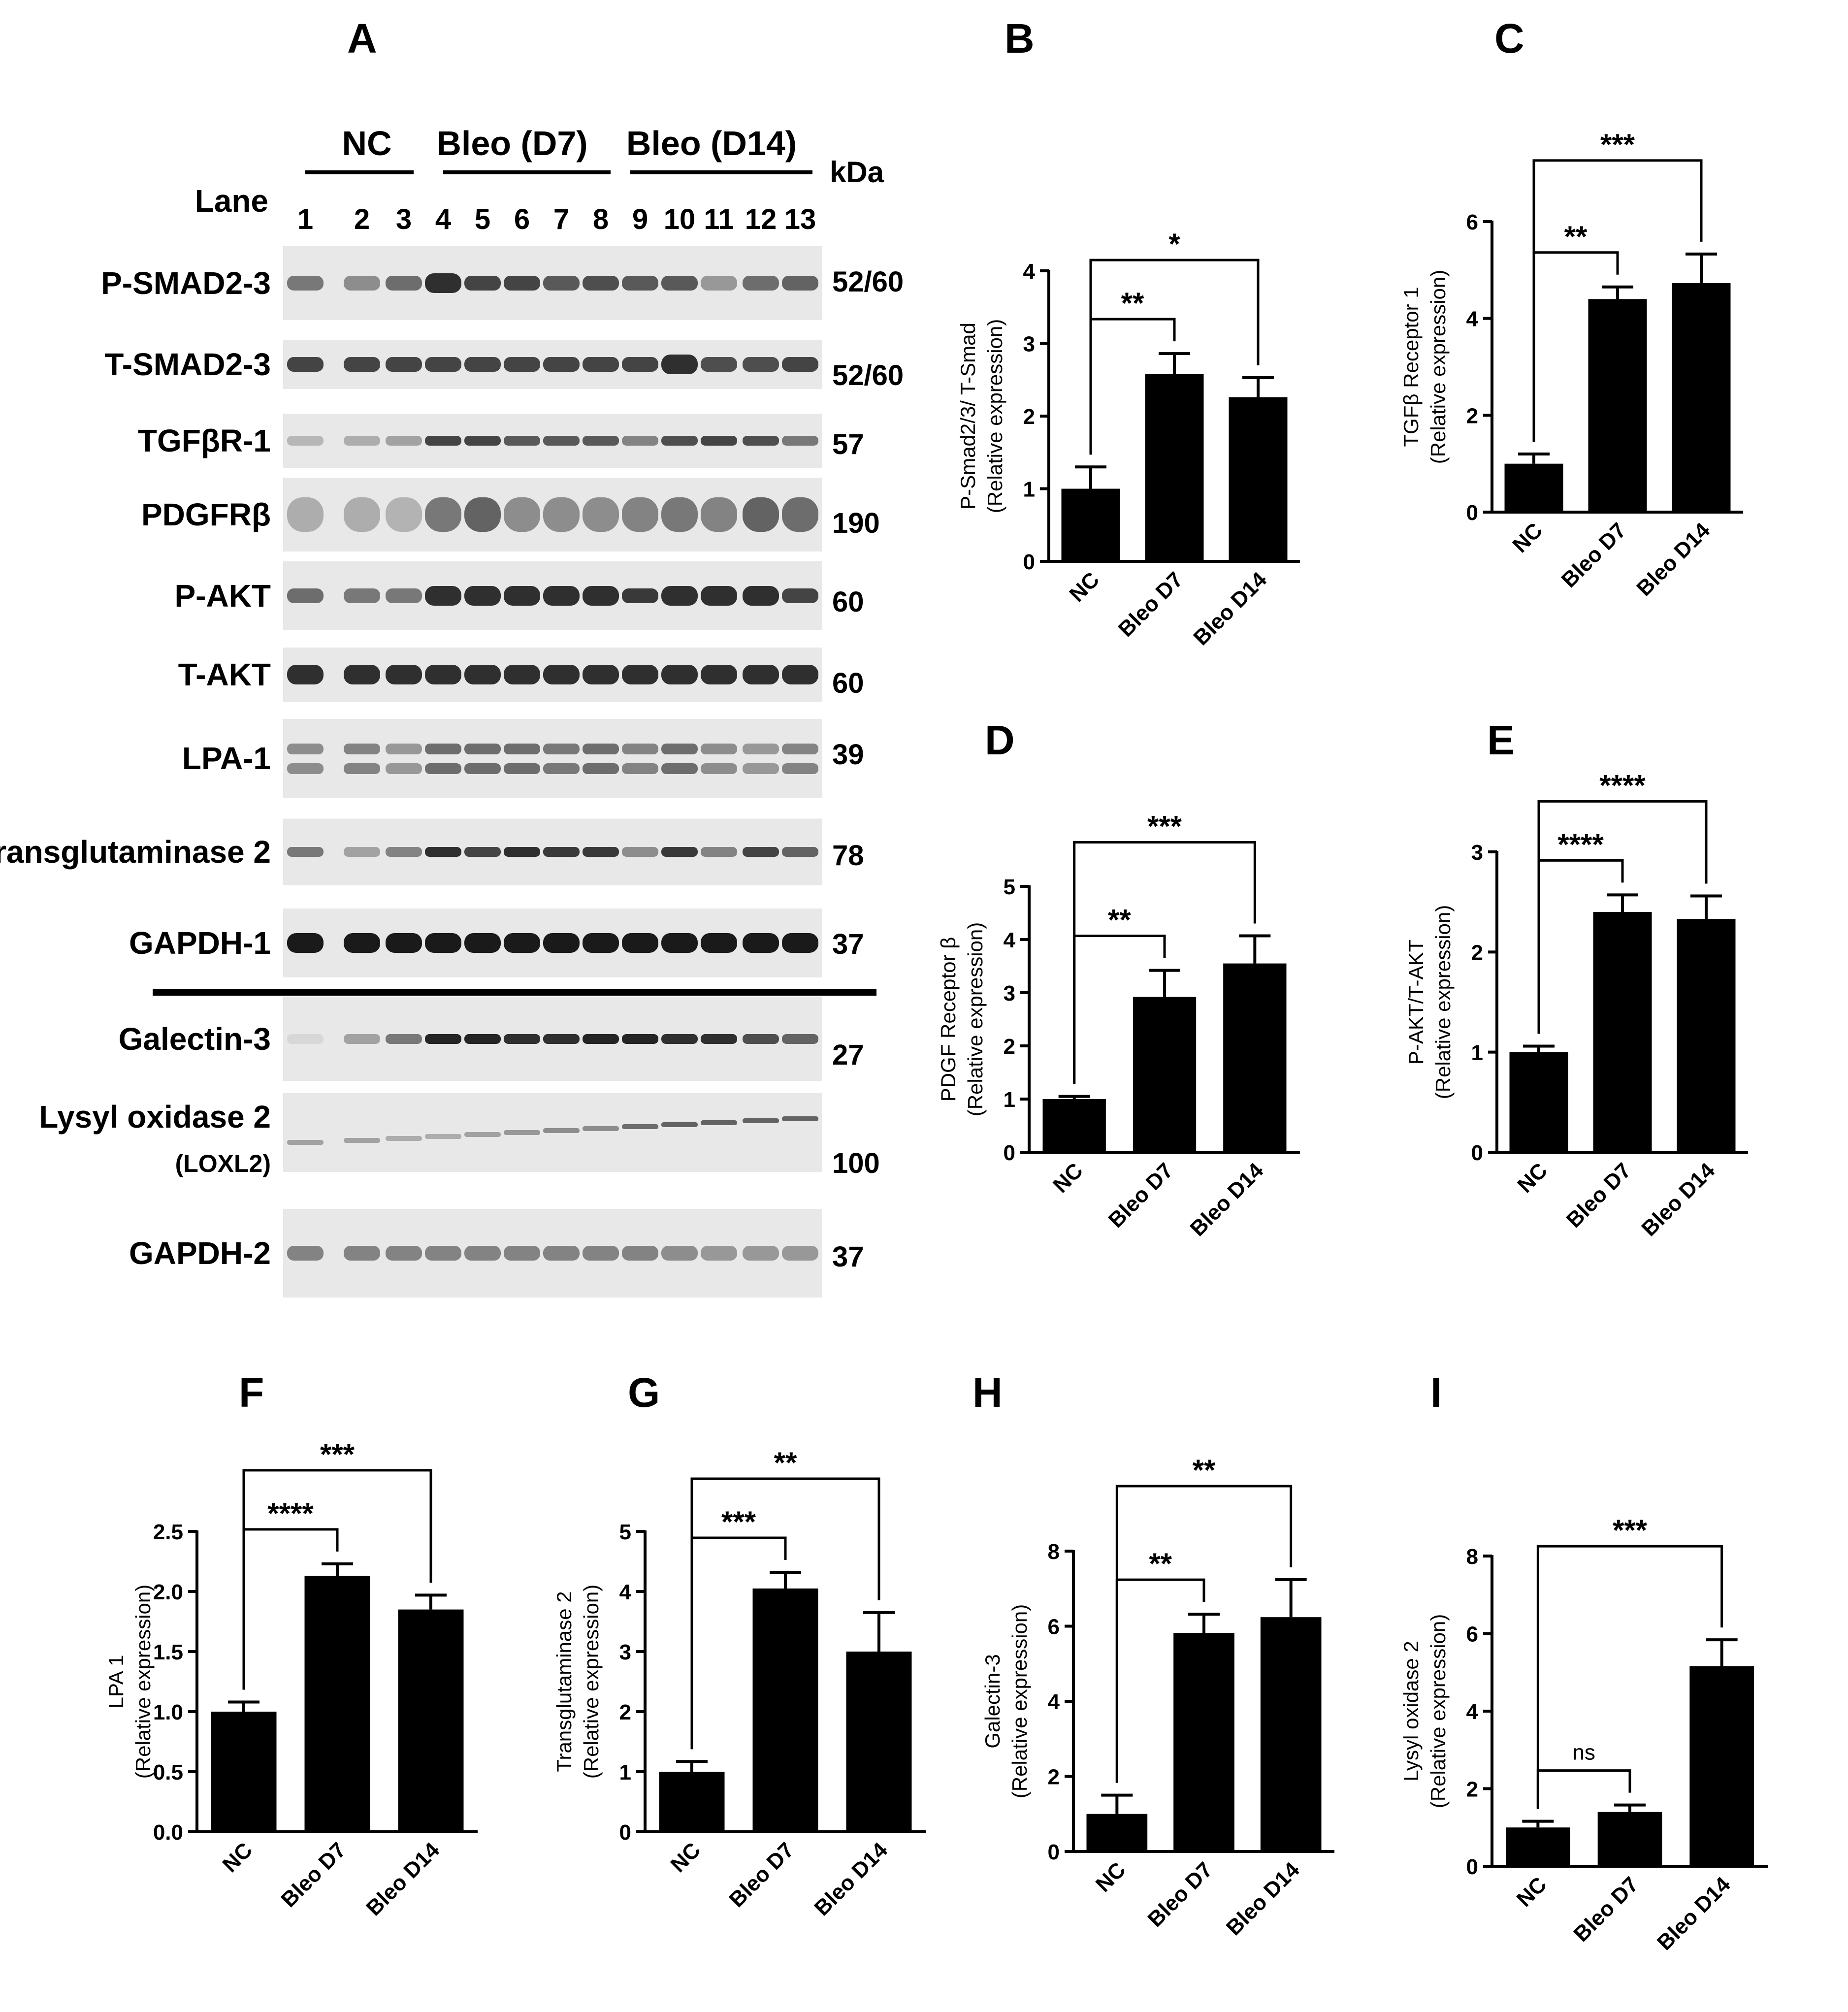 Image resolution: width=1848 pixels, height=2012 pixels. Describe the element at coordinates (561, 219) in the screenshot. I see `lane-number: 7` at that location.